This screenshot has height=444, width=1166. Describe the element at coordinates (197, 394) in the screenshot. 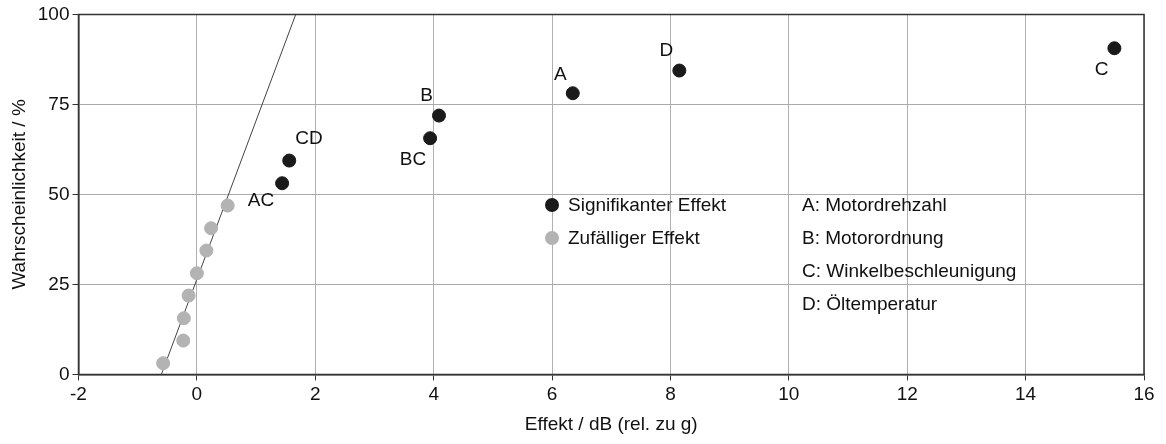

I see `x-tick-label: 0` at that location.